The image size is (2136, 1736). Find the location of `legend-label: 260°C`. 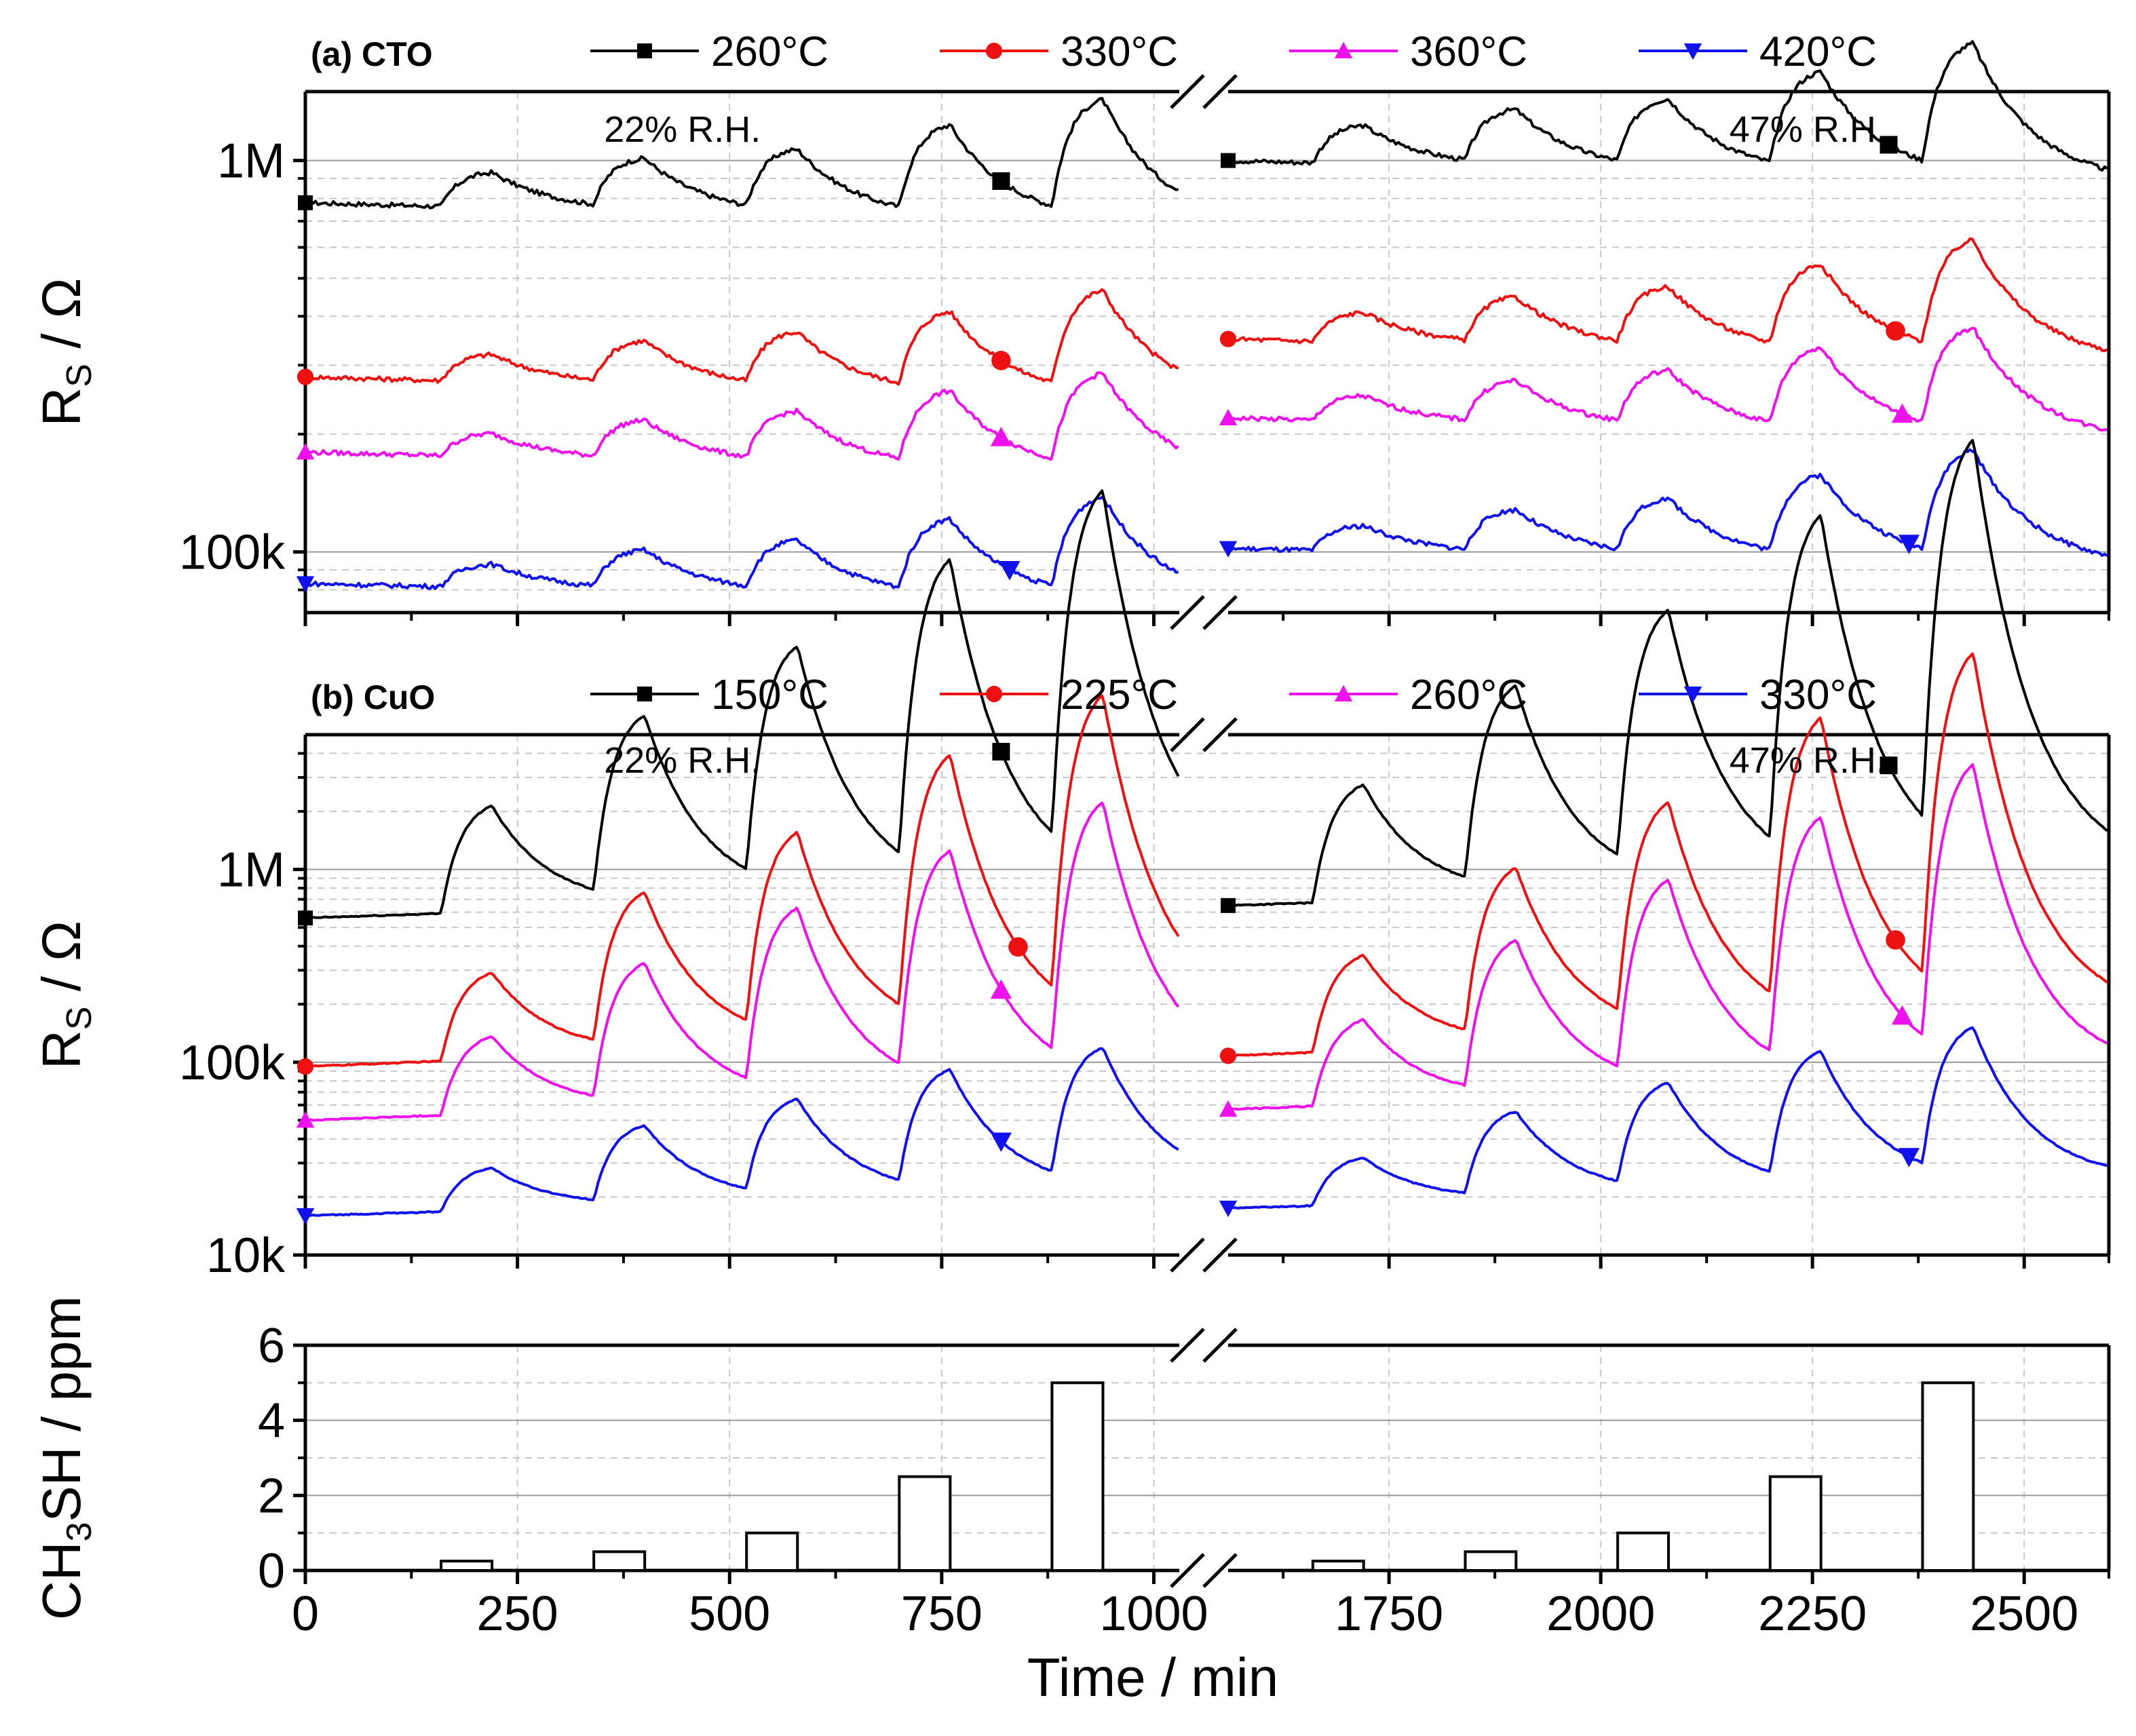

legend-label: 260°C is located at coordinates (1468, 695).